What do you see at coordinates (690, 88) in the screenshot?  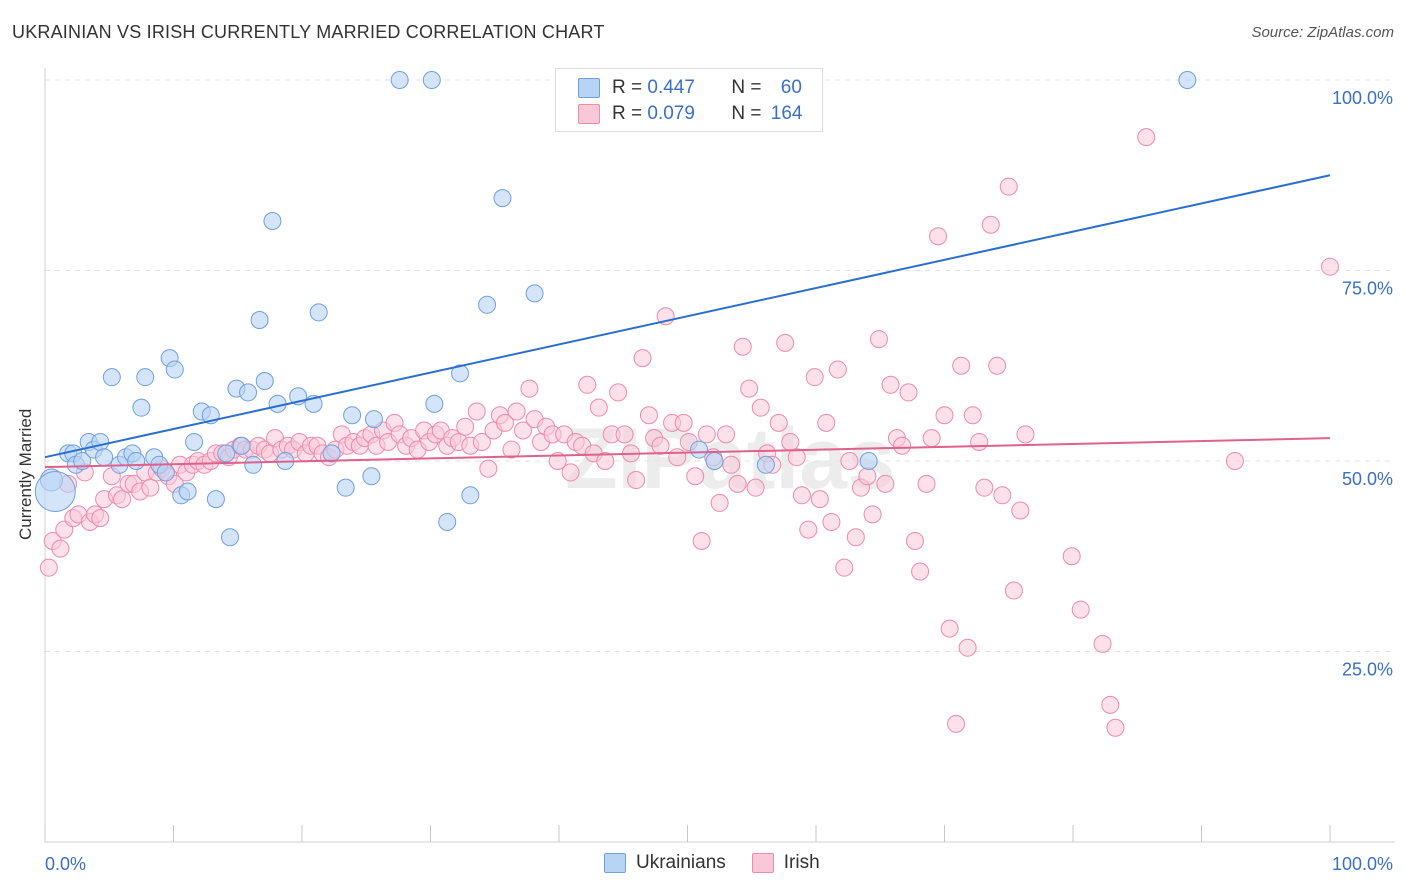 I see `stats-row-ukrainians: R = 0.447 N = 60` at bounding box center [690, 88].